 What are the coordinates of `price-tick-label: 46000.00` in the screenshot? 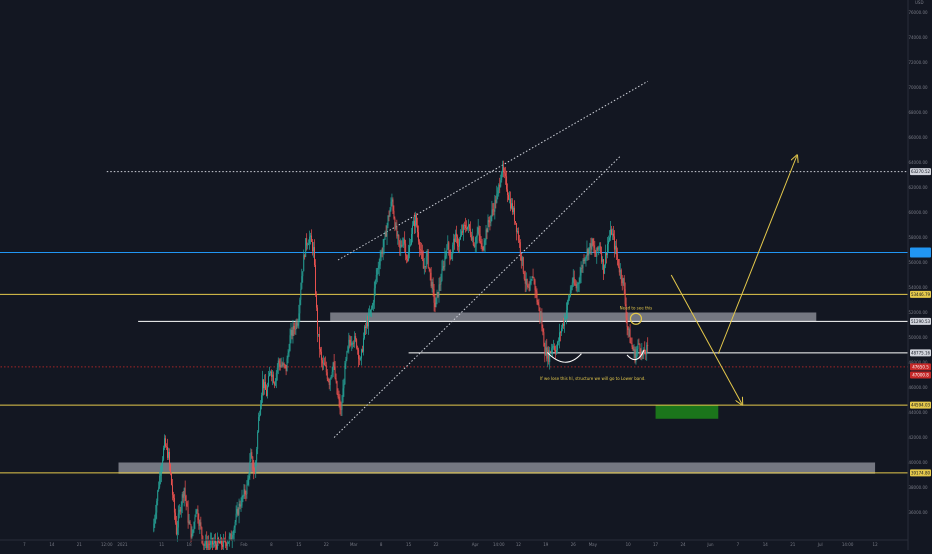 It's located at (918, 387).